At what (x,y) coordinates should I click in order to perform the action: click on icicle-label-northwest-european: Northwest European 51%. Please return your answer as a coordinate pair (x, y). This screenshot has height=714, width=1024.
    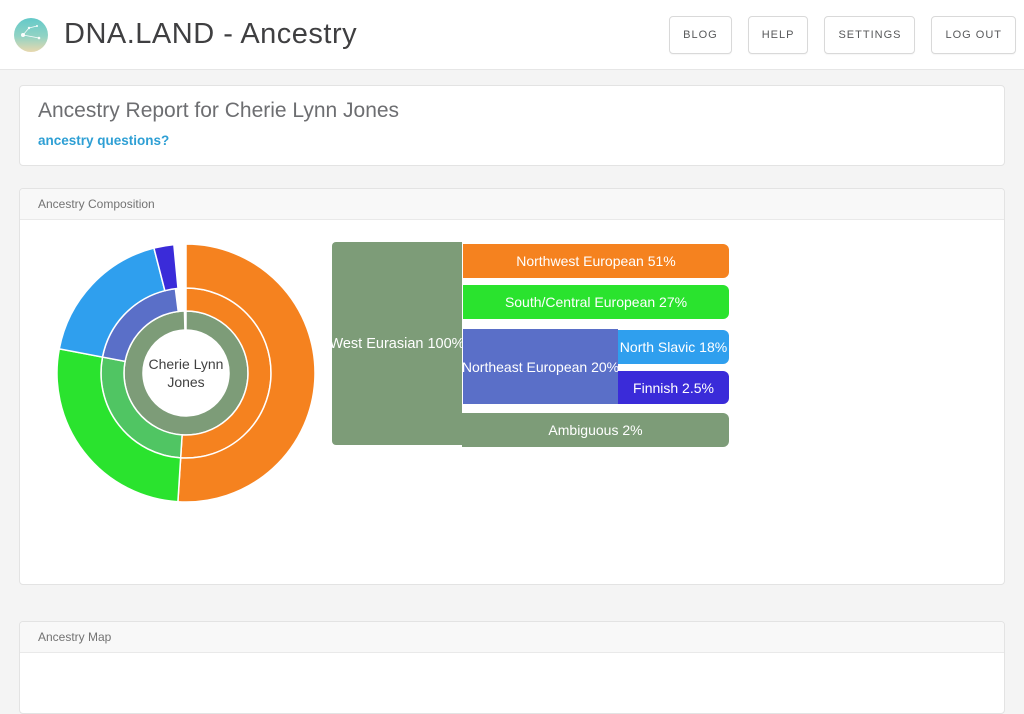
    Looking at the image, I should click on (596, 261).